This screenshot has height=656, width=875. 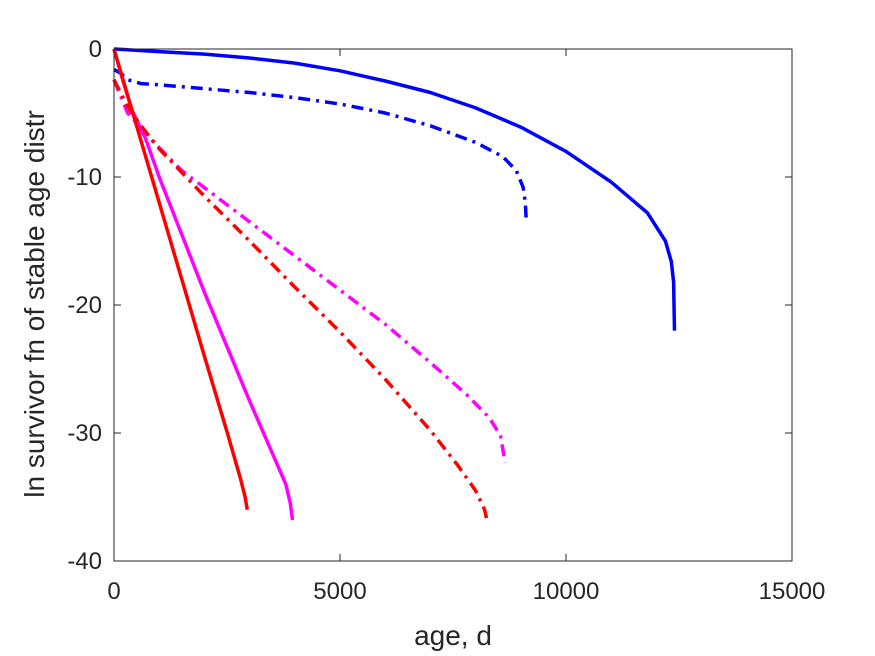 What do you see at coordinates (566, 591) in the screenshot?
I see `x-tick-label: 10000` at bounding box center [566, 591].